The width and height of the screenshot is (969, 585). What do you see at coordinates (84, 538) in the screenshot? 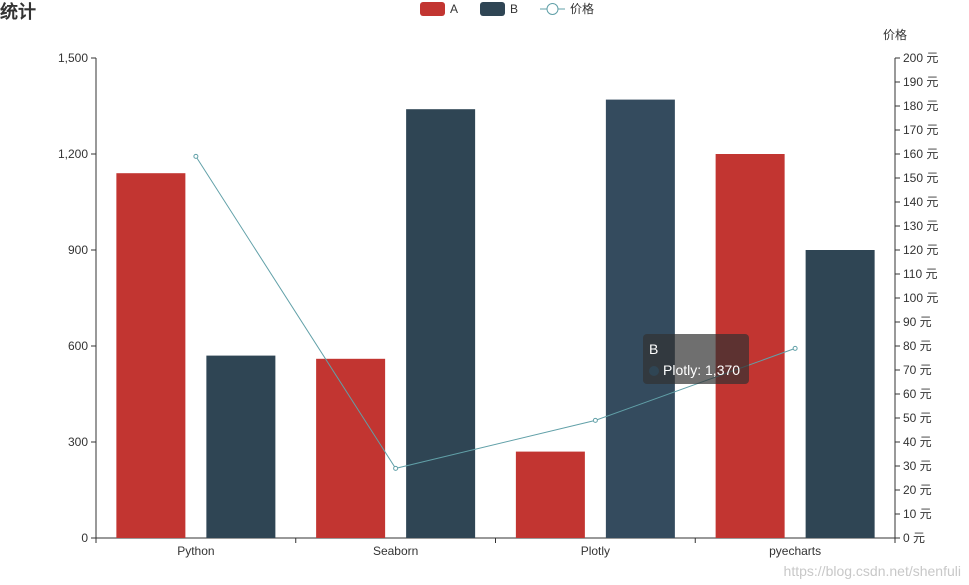
I see `y-left-tick-label: 0` at bounding box center [84, 538].